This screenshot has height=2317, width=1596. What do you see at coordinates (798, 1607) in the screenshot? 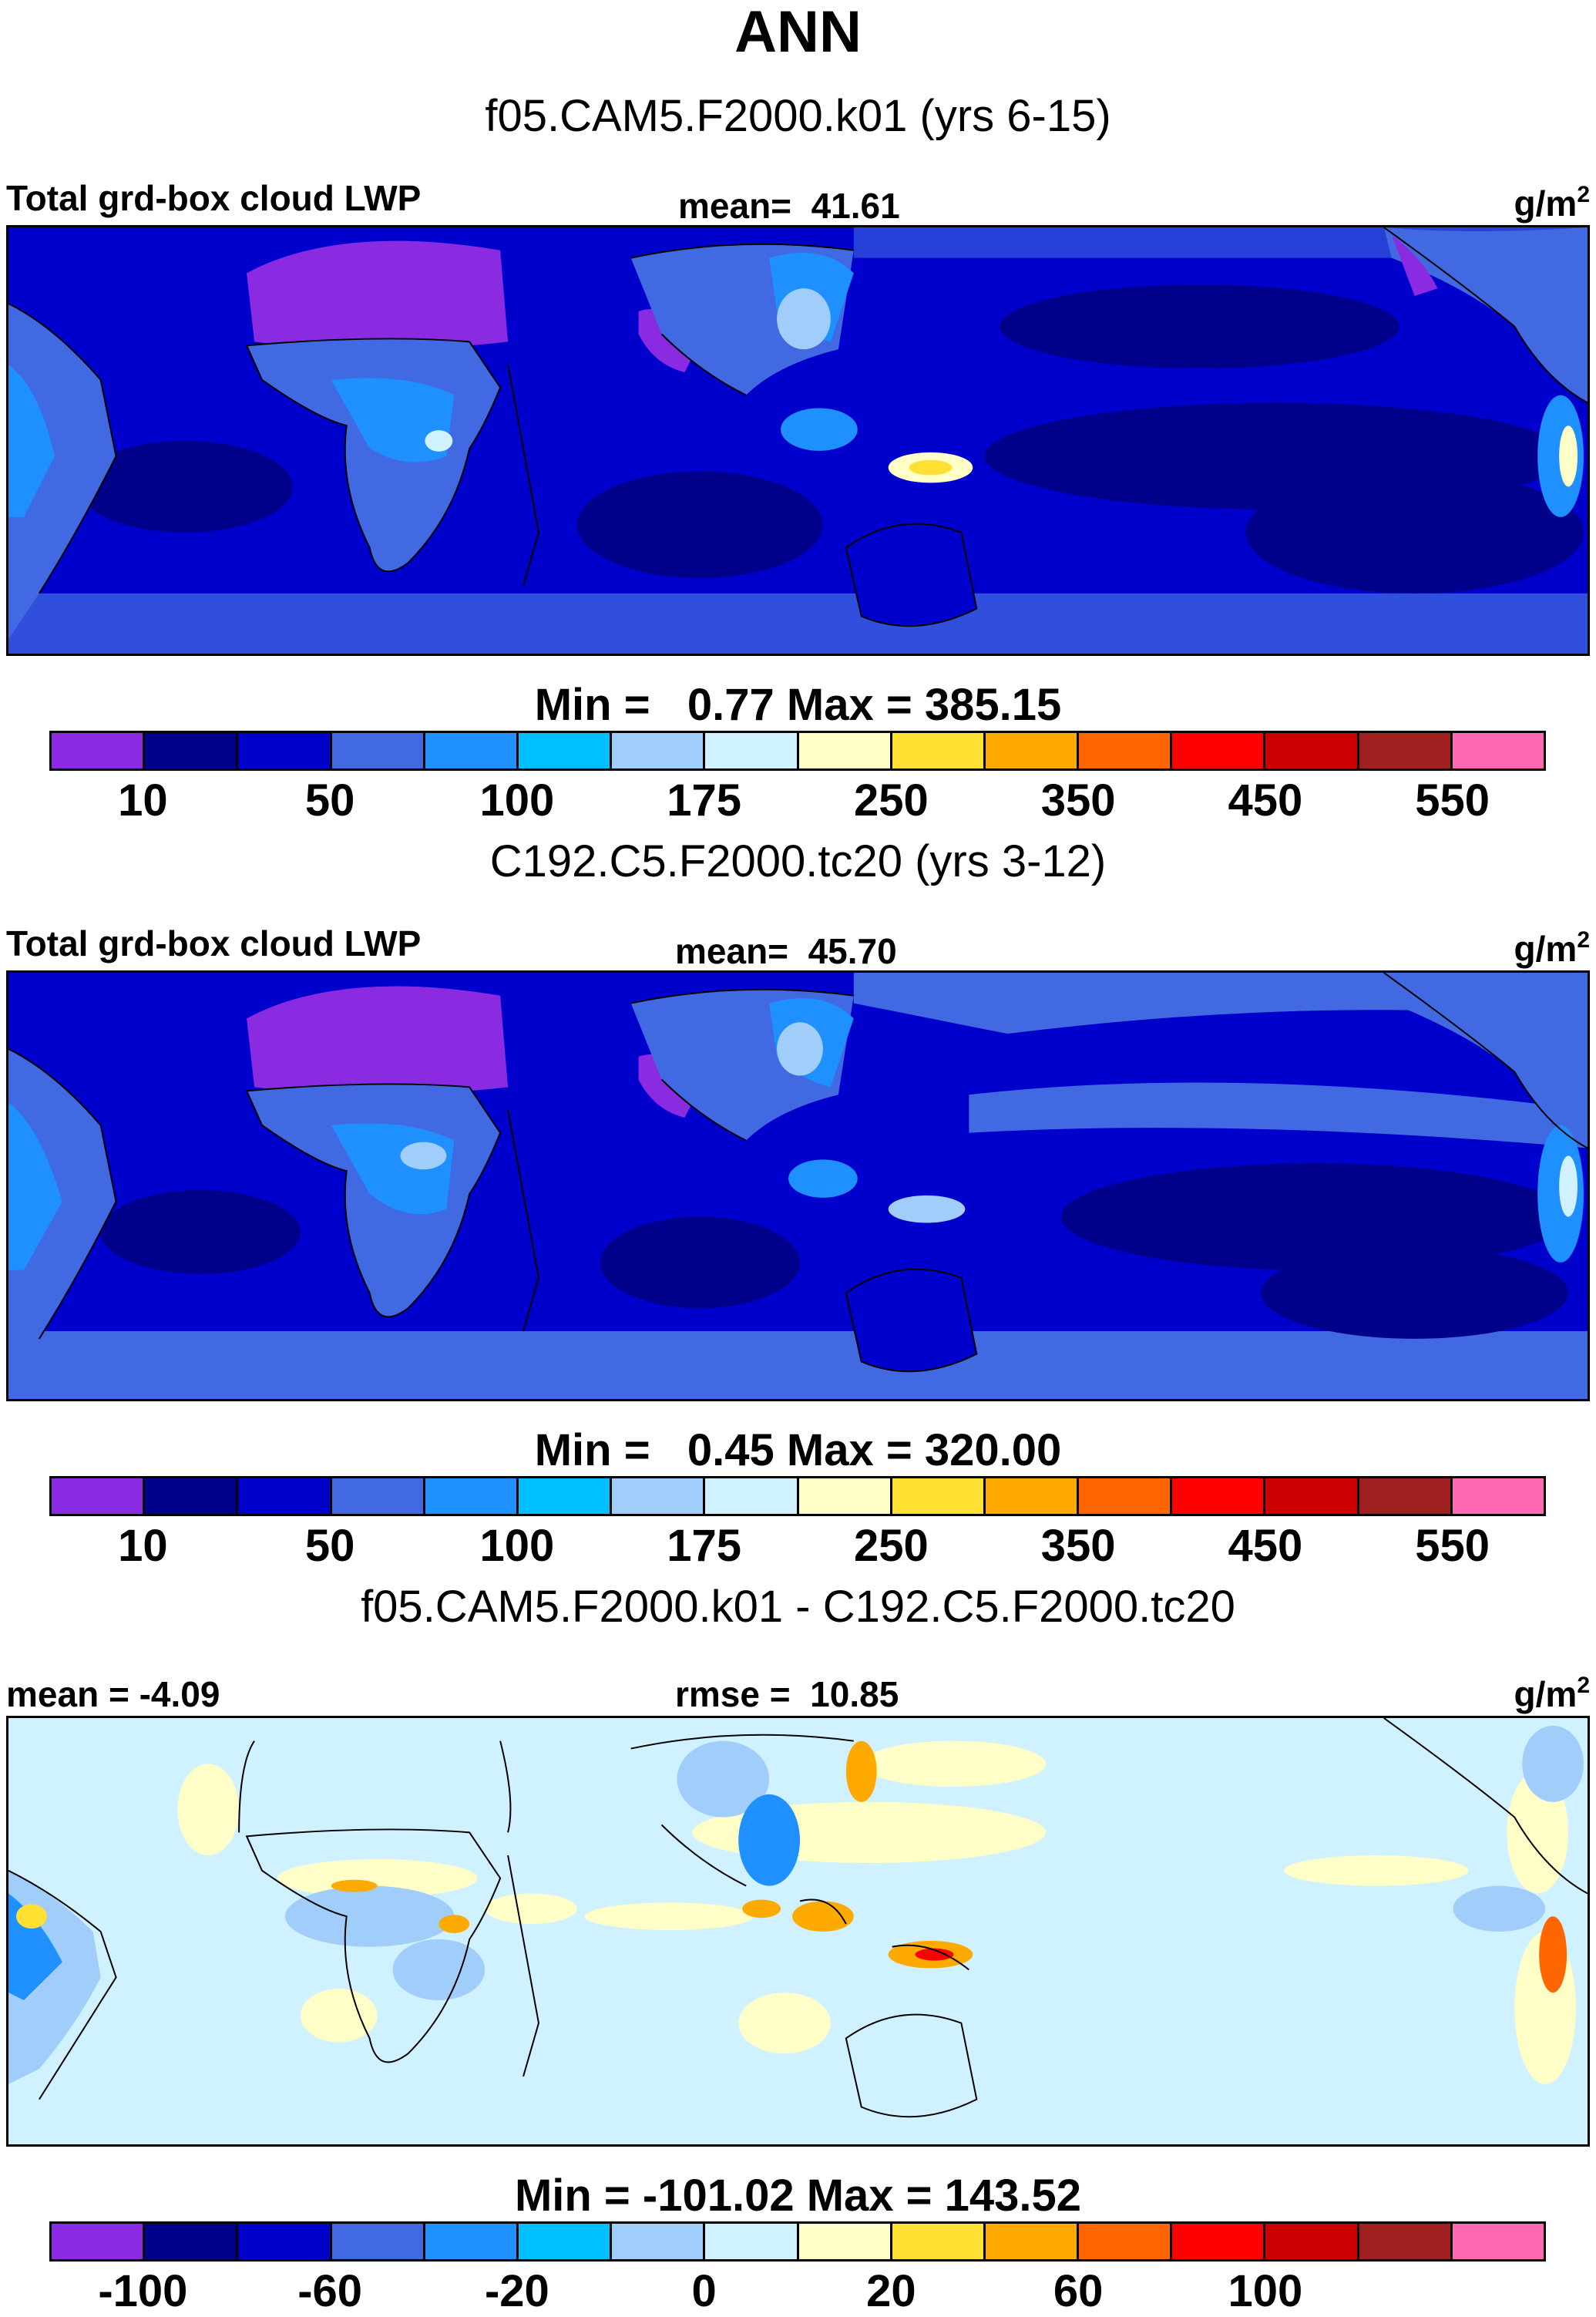
I see `panel3-case-title: f05.CAM5.F2000.k01 - C192.C5.F2000.tc20` at bounding box center [798, 1607].